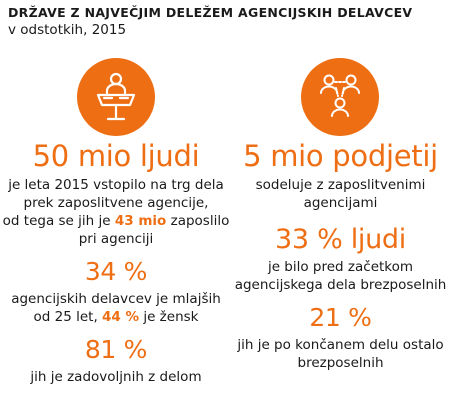 This screenshot has height=400, width=455. What do you see at coordinates (116, 239) in the screenshot?
I see `left-text-line4: pri agenciji` at bounding box center [116, 239].